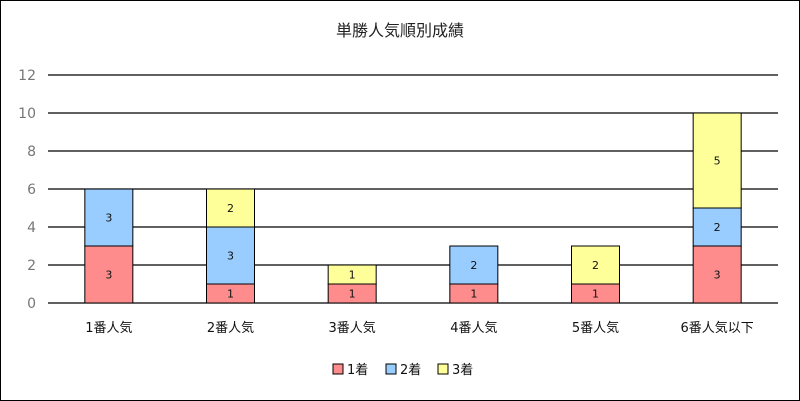 This screenshot has width=800, height=401. What do you see at coordinates (595, 328) in the screenshot?
I see `x-tick-label: 5番人気` at bounding box center [595, 328].